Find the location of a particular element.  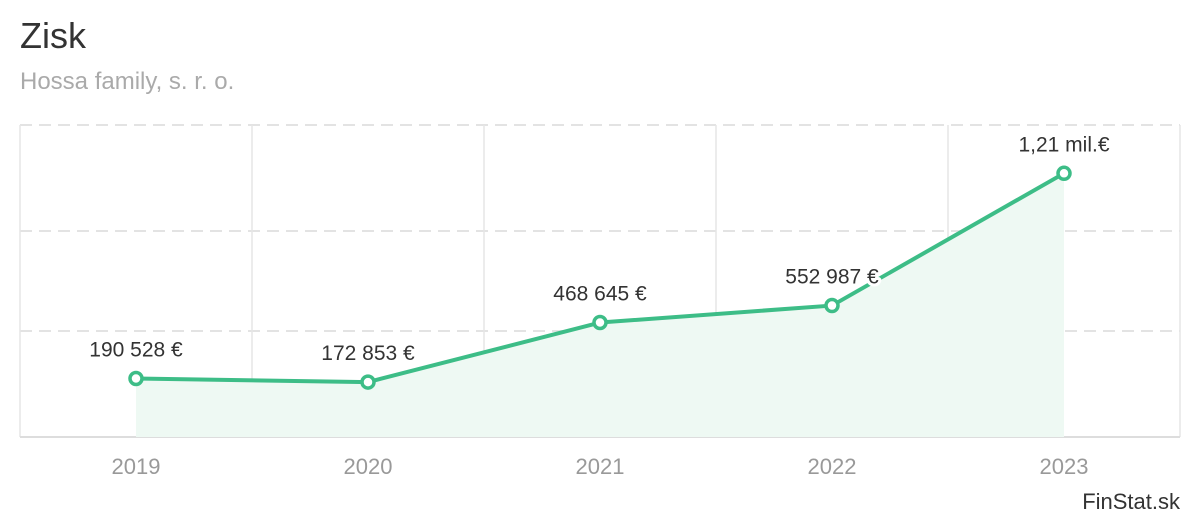

chart-title: Zisk is located at coordinates (53, 35).